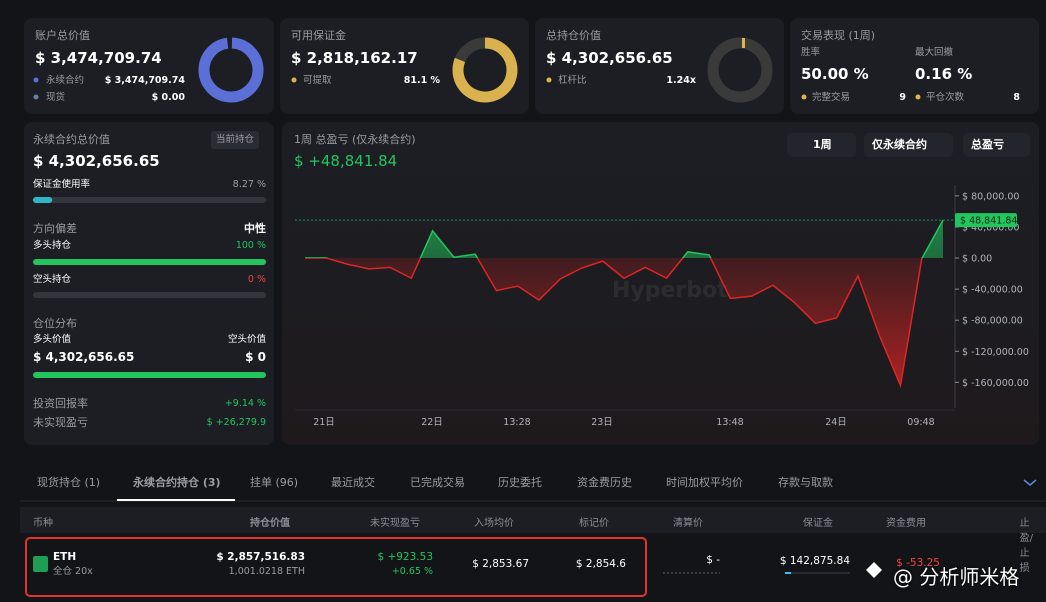 The height and width of the screenshot is (602, 1046). Describe the element at coordinates (713, 560) in the screenshot. I see `liq-price: $ -` at that location.